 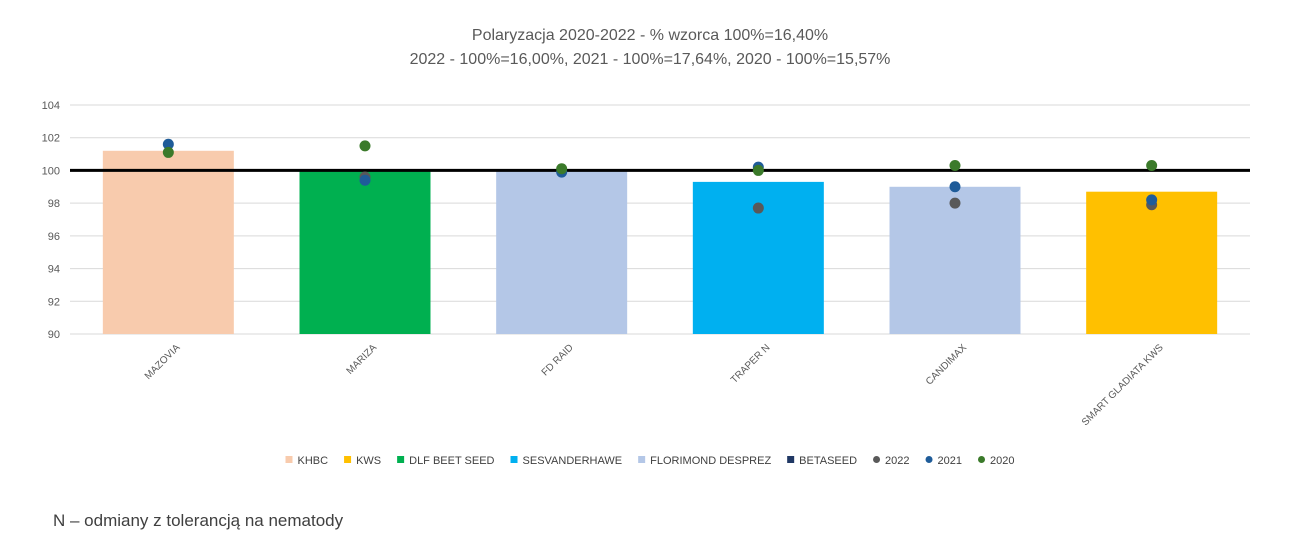 I want to click on y-tick-label: 92, so click(x=54, y=302).